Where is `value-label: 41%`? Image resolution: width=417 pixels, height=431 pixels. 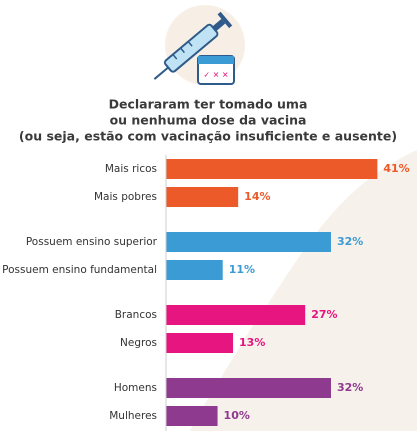
value-label: 41% is located at coordinates (396, 168).